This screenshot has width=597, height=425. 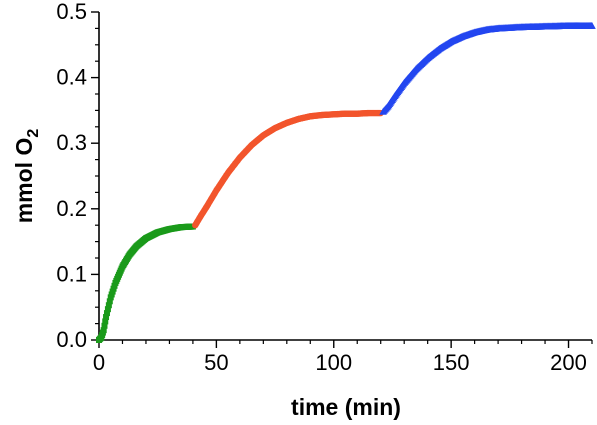 What do you see at coordinates (346, 407) in the screenshot?
I see `x-axis-title: time (min)` at bounding box center [346, 407].